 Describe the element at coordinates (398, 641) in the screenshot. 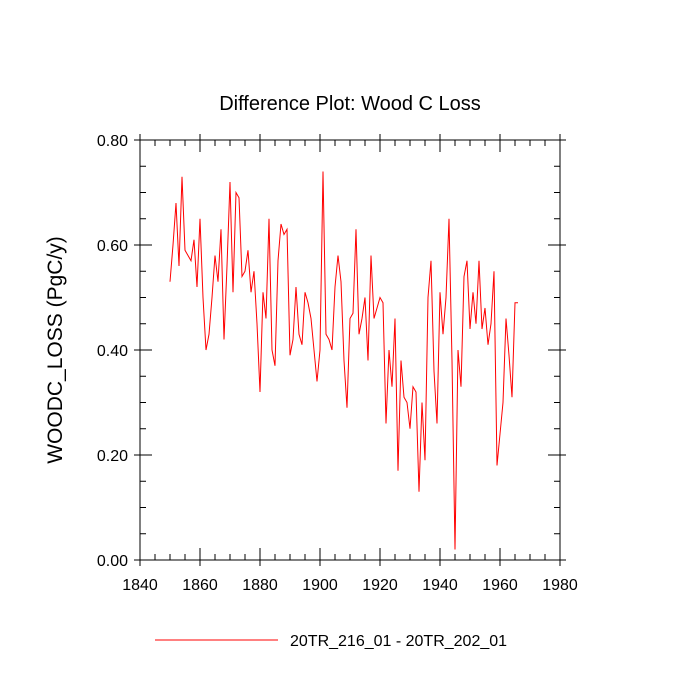

I see `legend-label: 20TR_216_01 - 20TR_202_01` at that location.